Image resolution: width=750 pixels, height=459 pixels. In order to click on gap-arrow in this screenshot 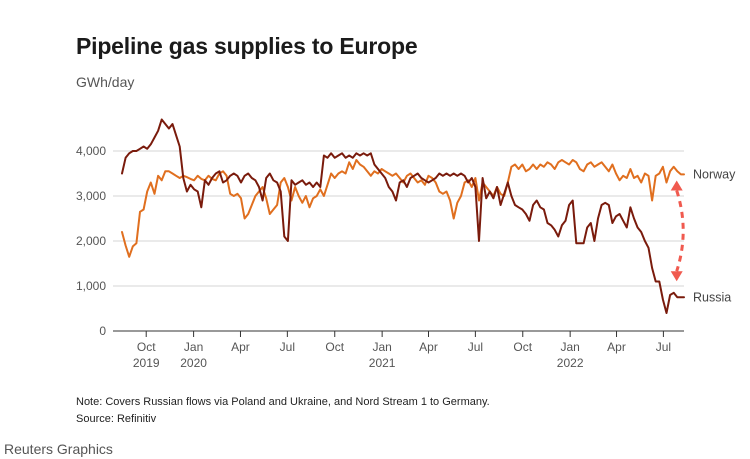, I will do `click(677, 231)`.